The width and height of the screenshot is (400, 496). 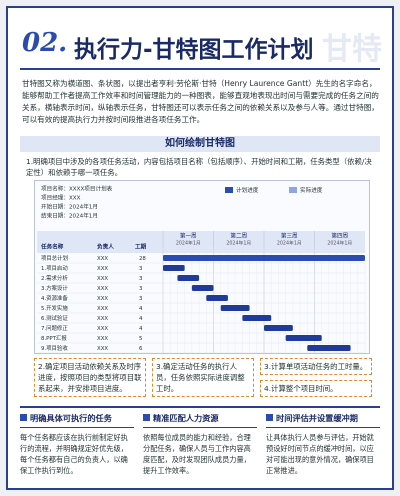 I want to click on tip-title: 精准匹配人力资源, so click(x=200, y=420).